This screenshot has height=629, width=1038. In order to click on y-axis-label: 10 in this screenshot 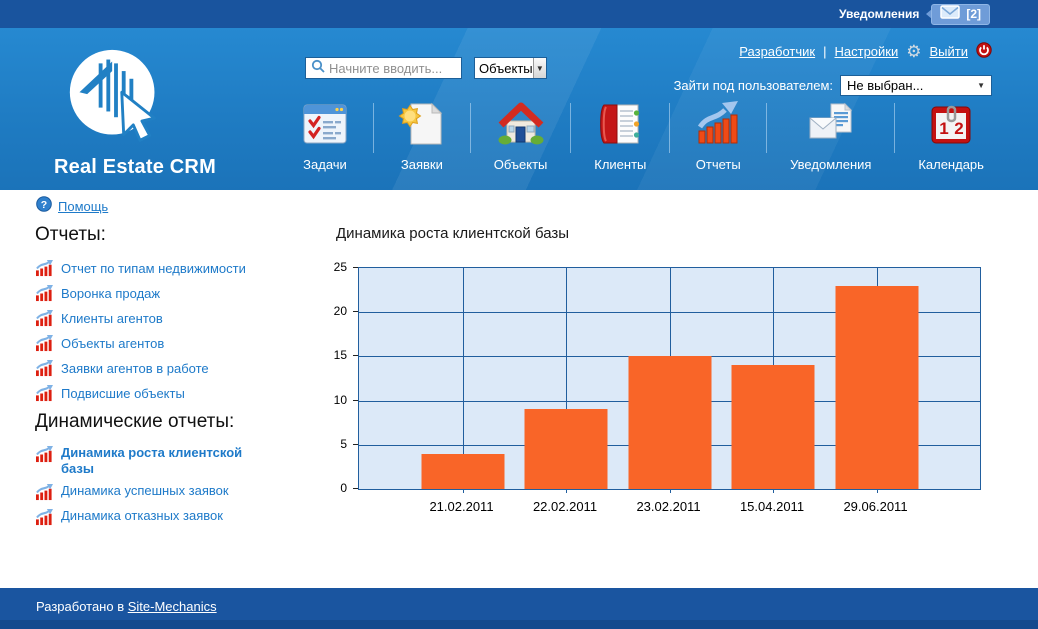, I will do `click(340, 399)`.